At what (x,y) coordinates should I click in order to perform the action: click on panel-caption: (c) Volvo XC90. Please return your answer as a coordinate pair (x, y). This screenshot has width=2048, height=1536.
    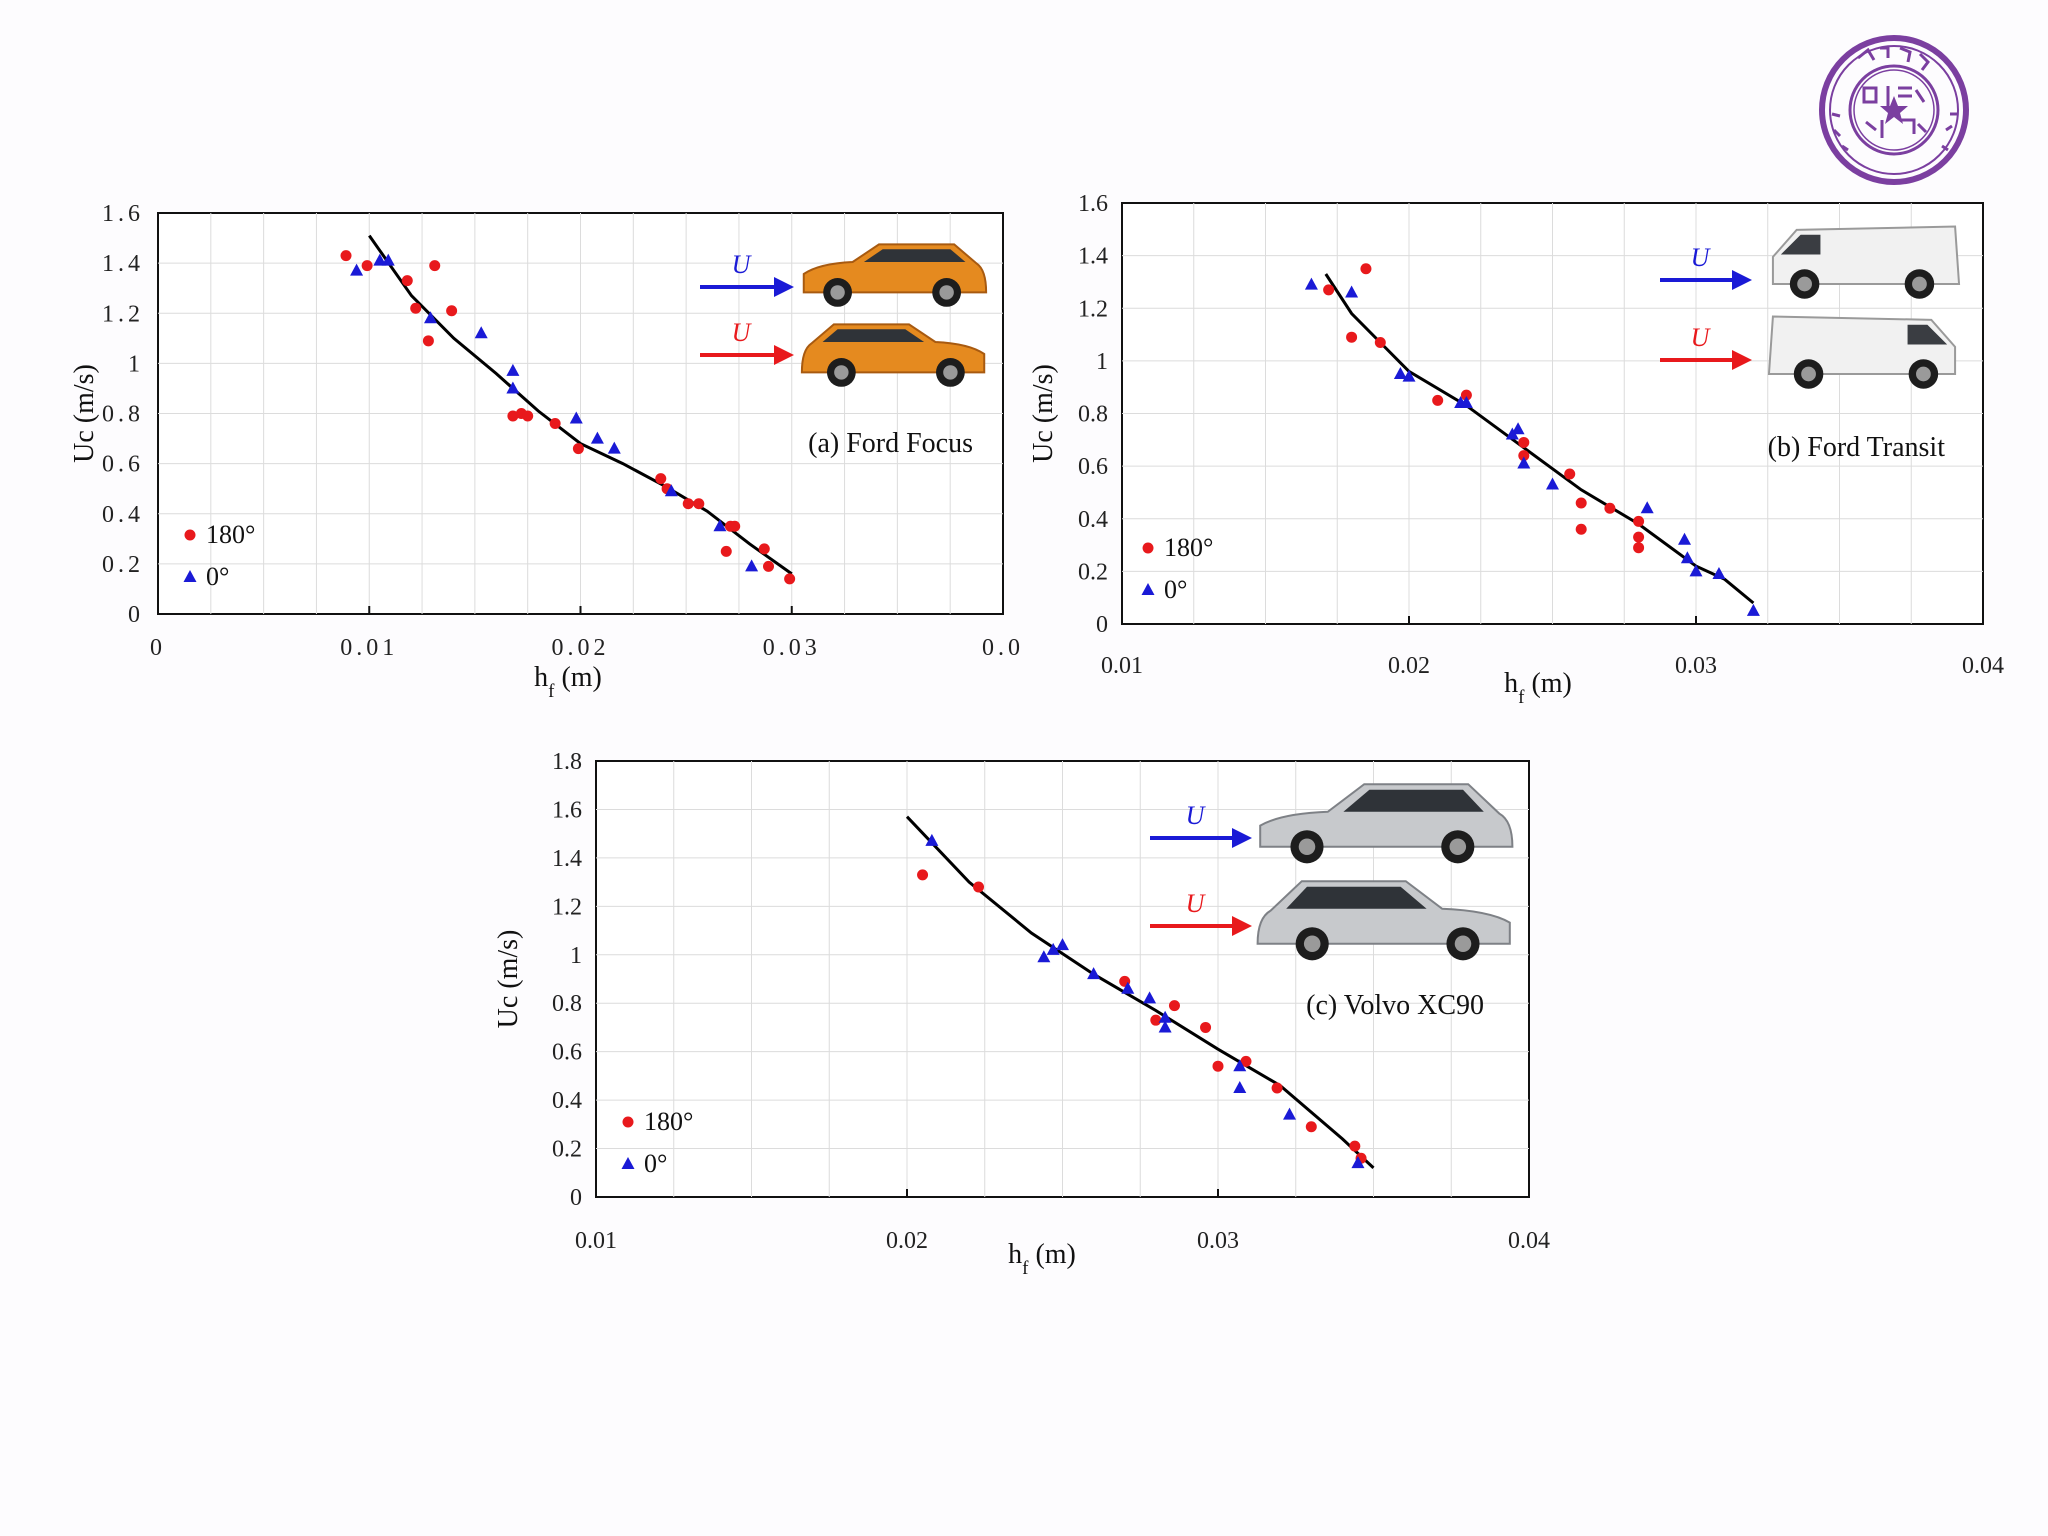
    Looking at the image, I should click on (1395, 1005).